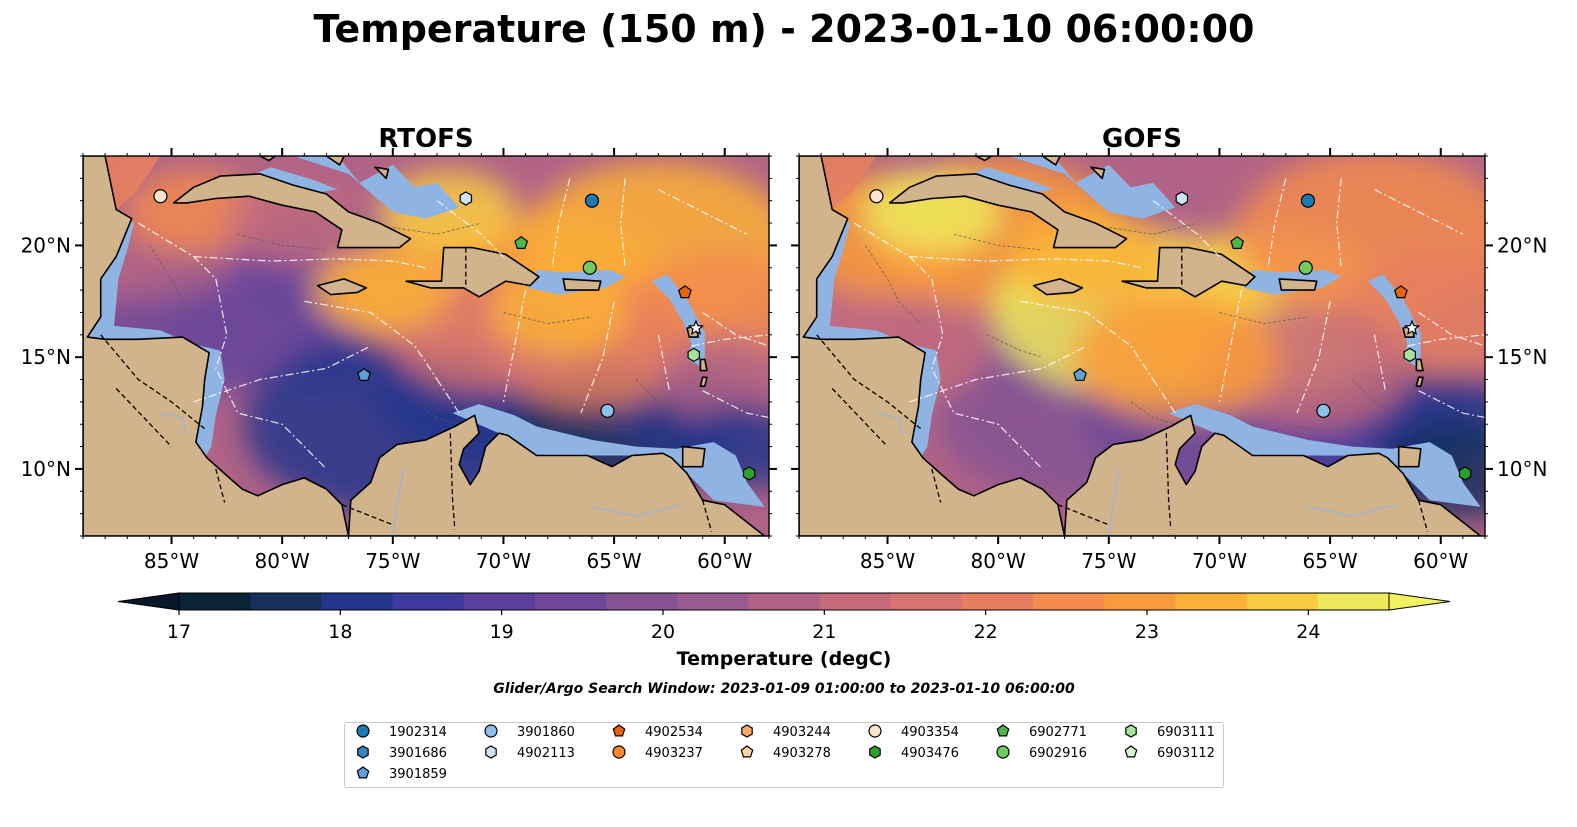 Image resolution: width=1577 pixels, height=827 pixels. I want to click on float-legend, so click(784, 755).